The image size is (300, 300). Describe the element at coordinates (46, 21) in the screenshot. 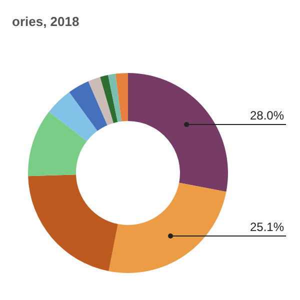

I see `chart-title: ories, 2018` at that location.